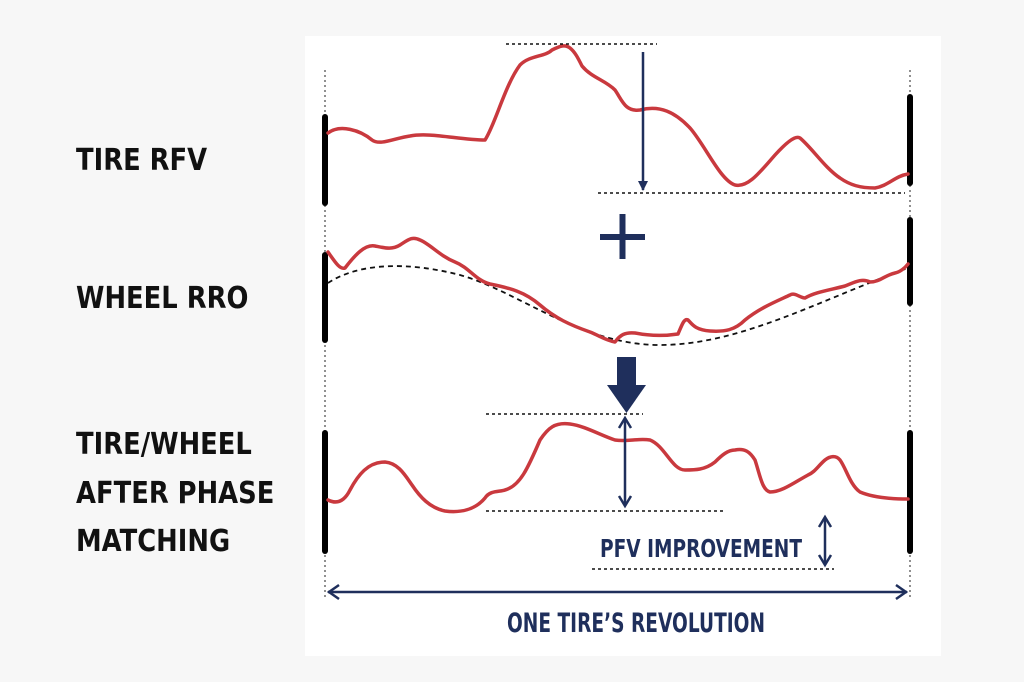 The height and width of the screenshot is (682, 1024). I want to click on label-after-line2: AFTER PHASE, so click(175, 493).